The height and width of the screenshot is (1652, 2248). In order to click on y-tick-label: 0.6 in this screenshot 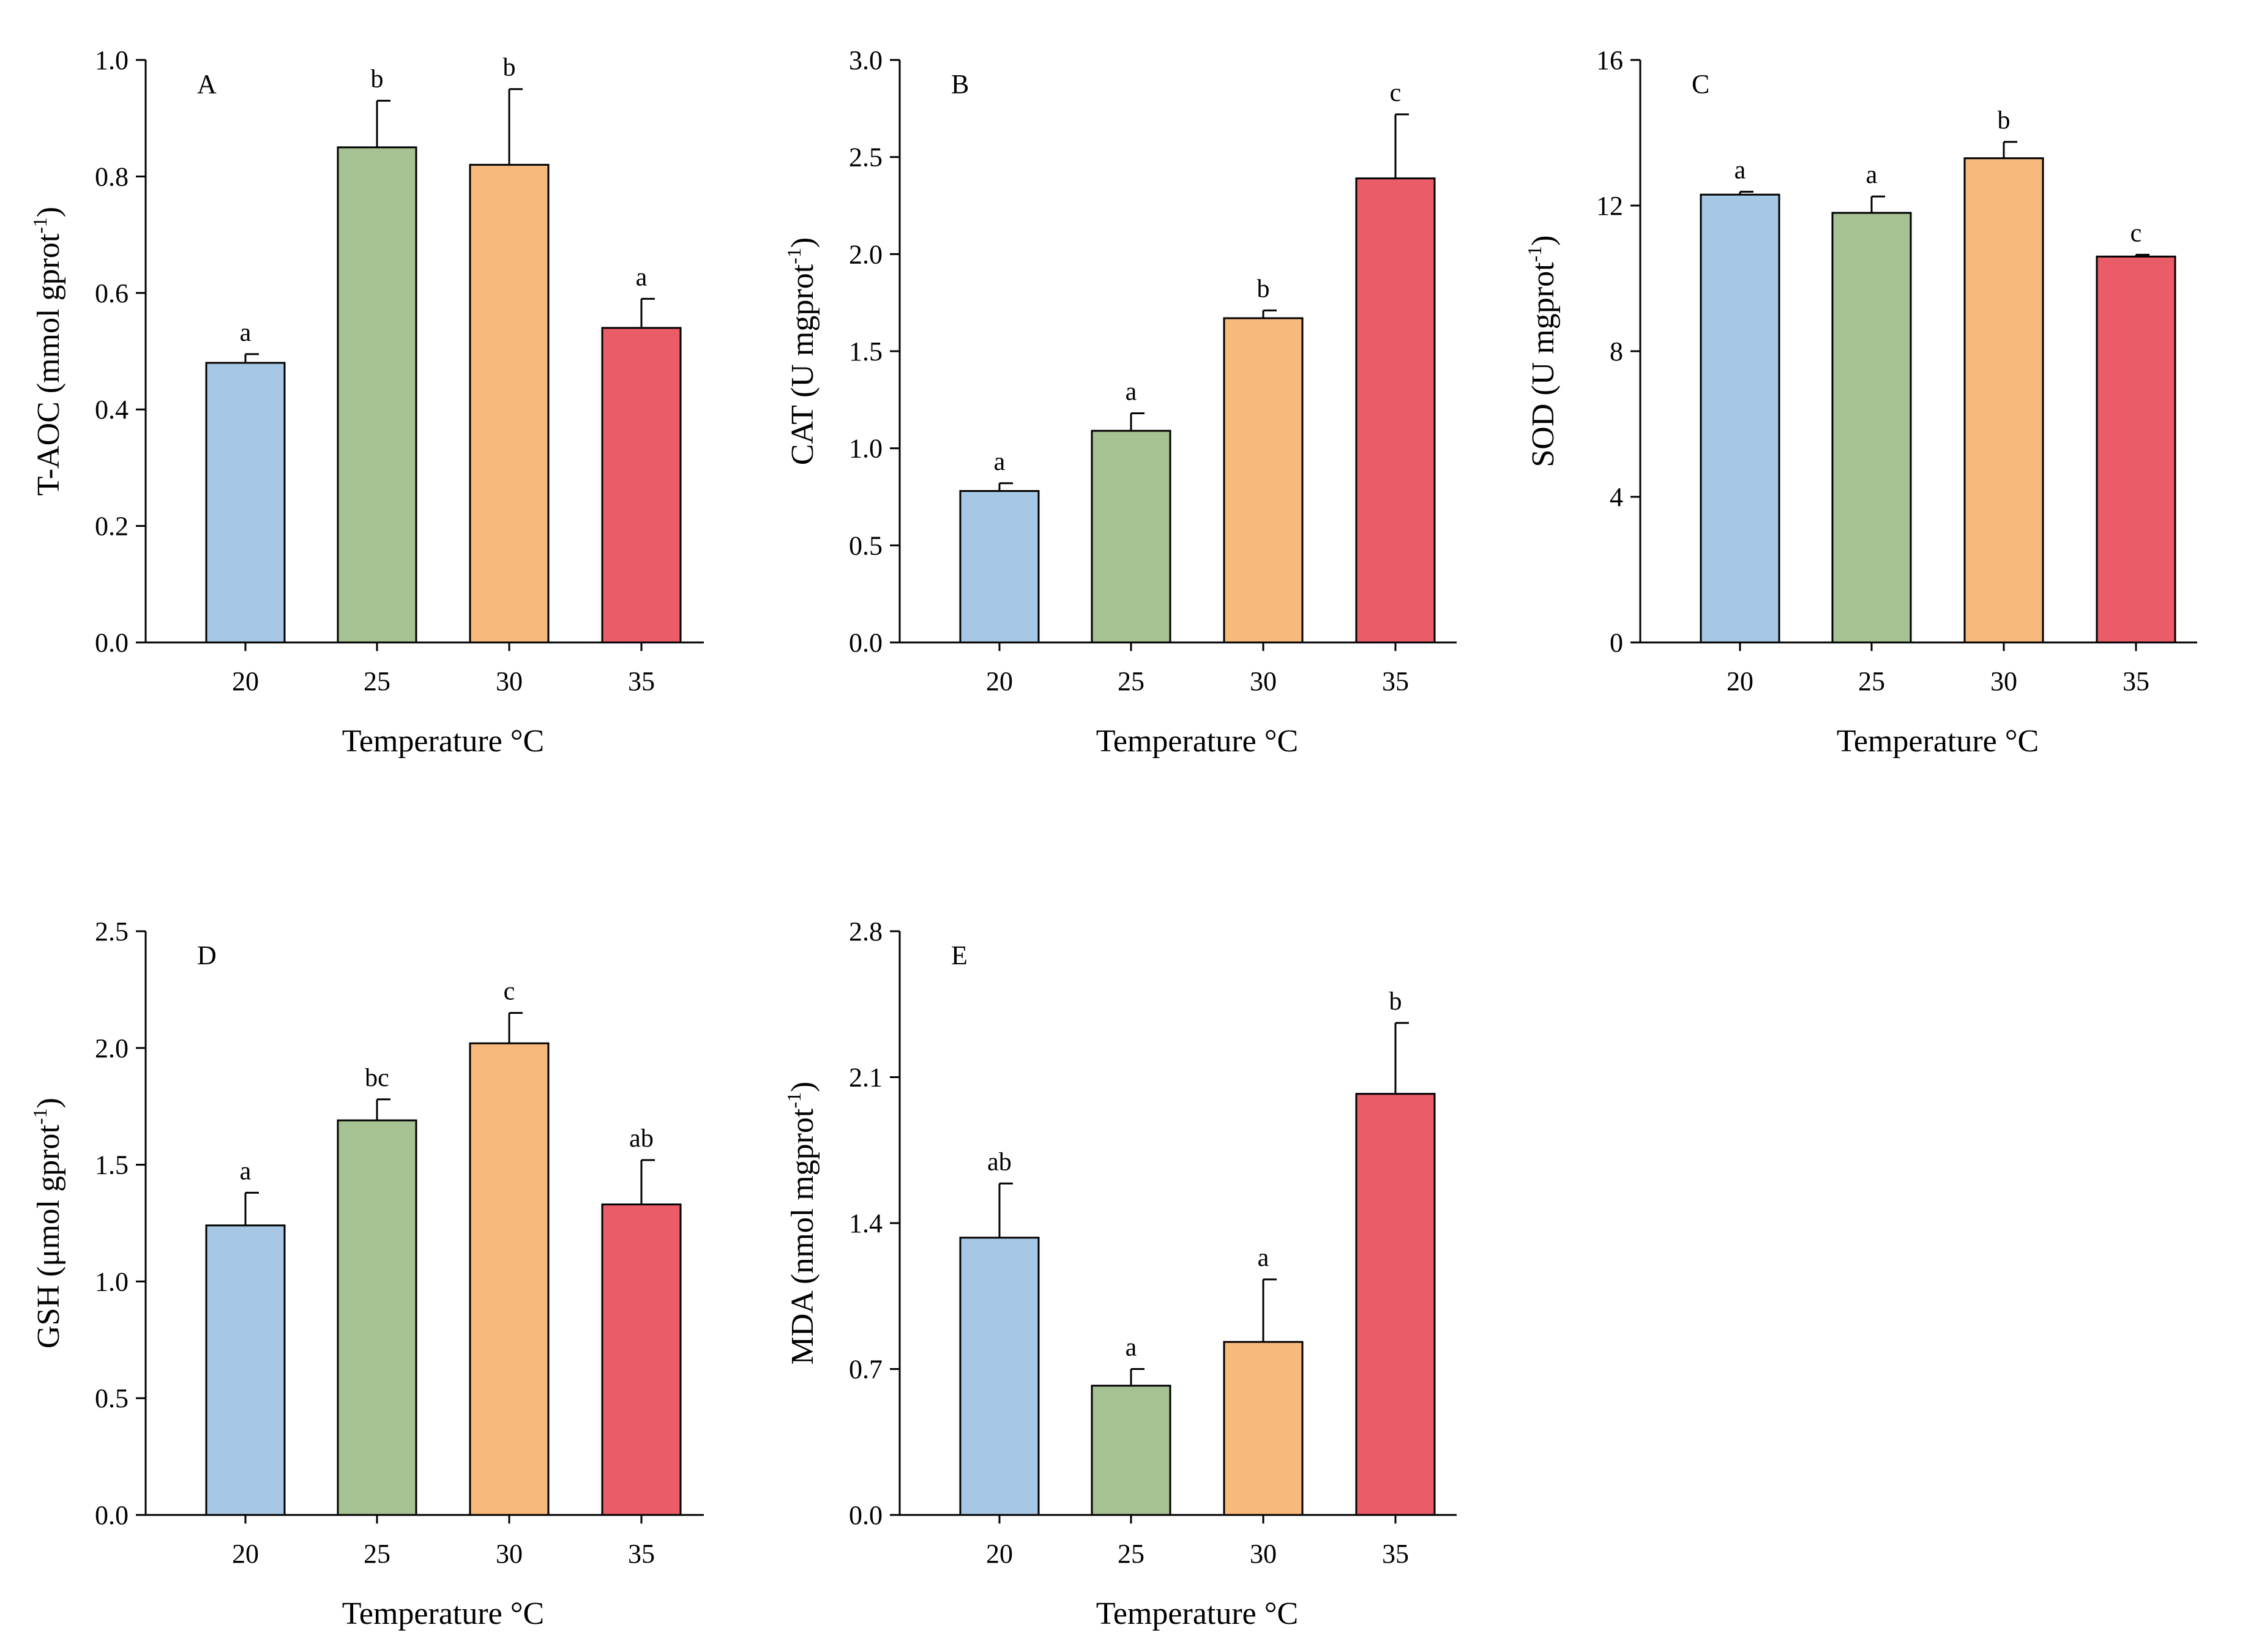, I will do `click(112, 293)`.